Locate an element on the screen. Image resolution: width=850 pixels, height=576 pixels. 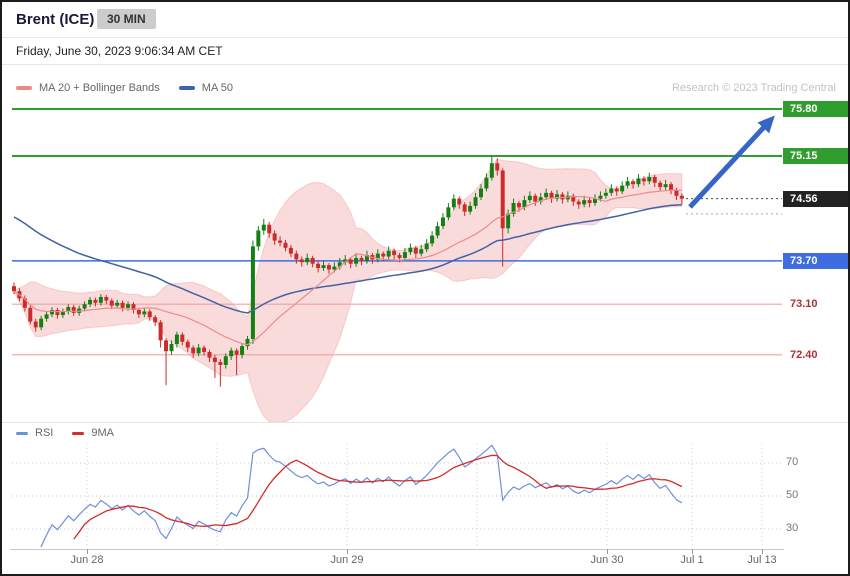
ma50-label: MA 50 is located at coordinates (217, 88).